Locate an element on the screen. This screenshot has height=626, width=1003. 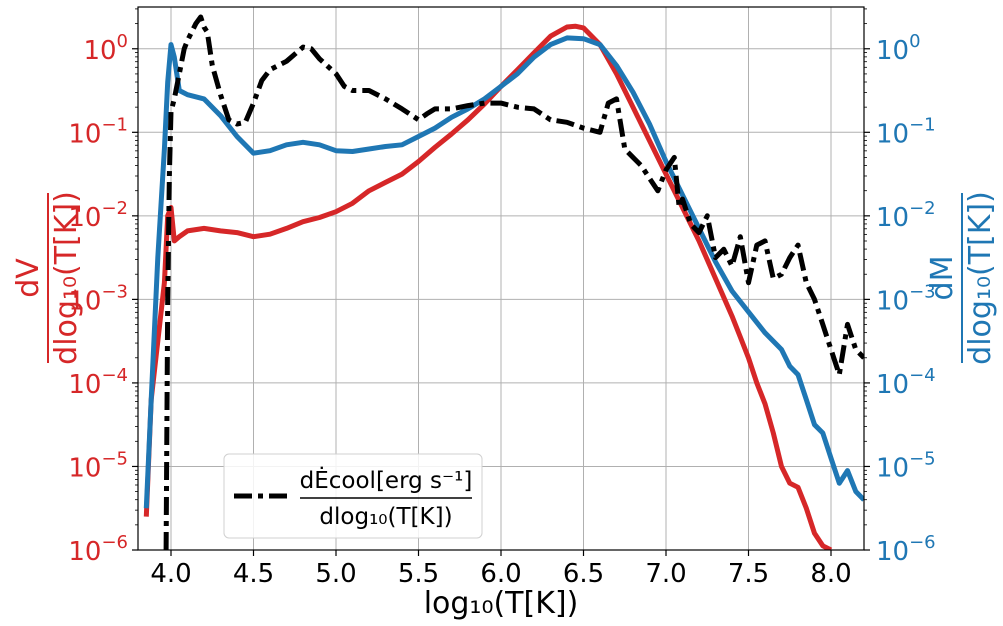
y-right-tick-exp: −6 is located at coordinates (922, 542).